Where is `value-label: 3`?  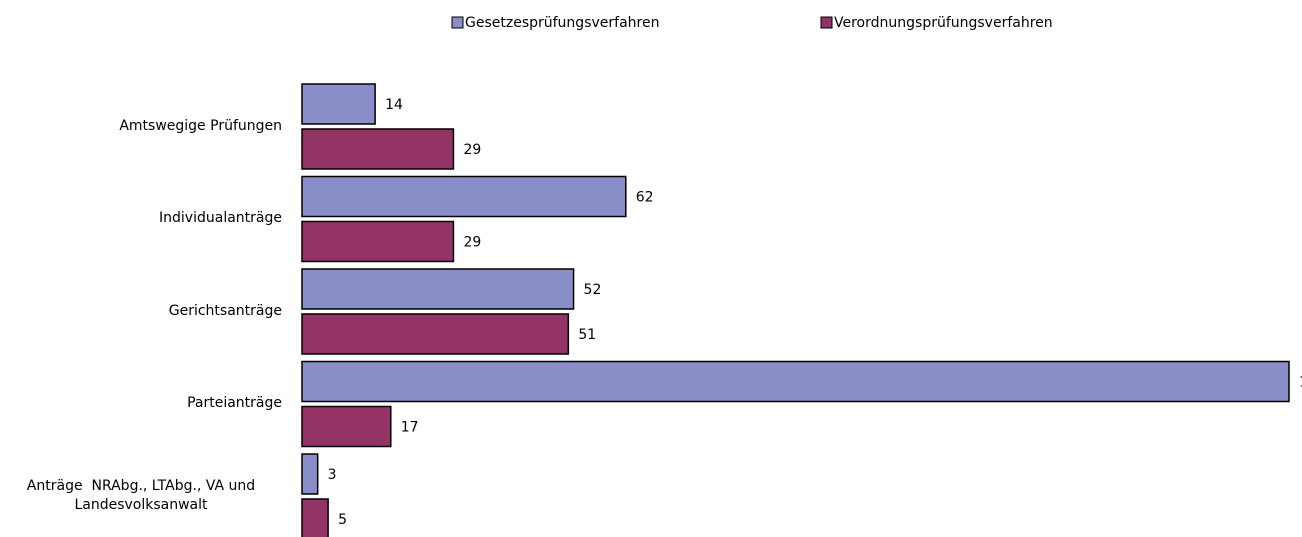 value-label: 3 is located at coordinates (332, 475).